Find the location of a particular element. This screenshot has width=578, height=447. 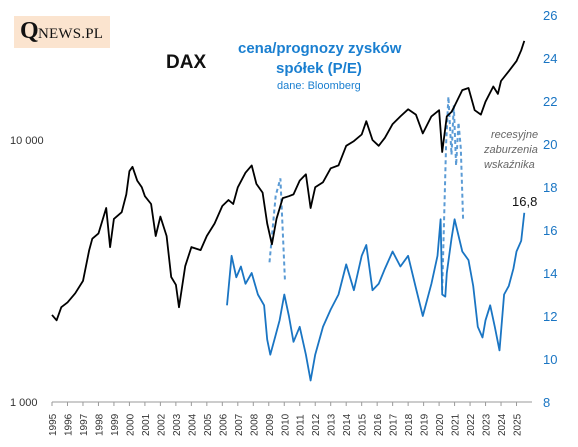

x-tick-label: 2000 is located at coordinates (130, 424).